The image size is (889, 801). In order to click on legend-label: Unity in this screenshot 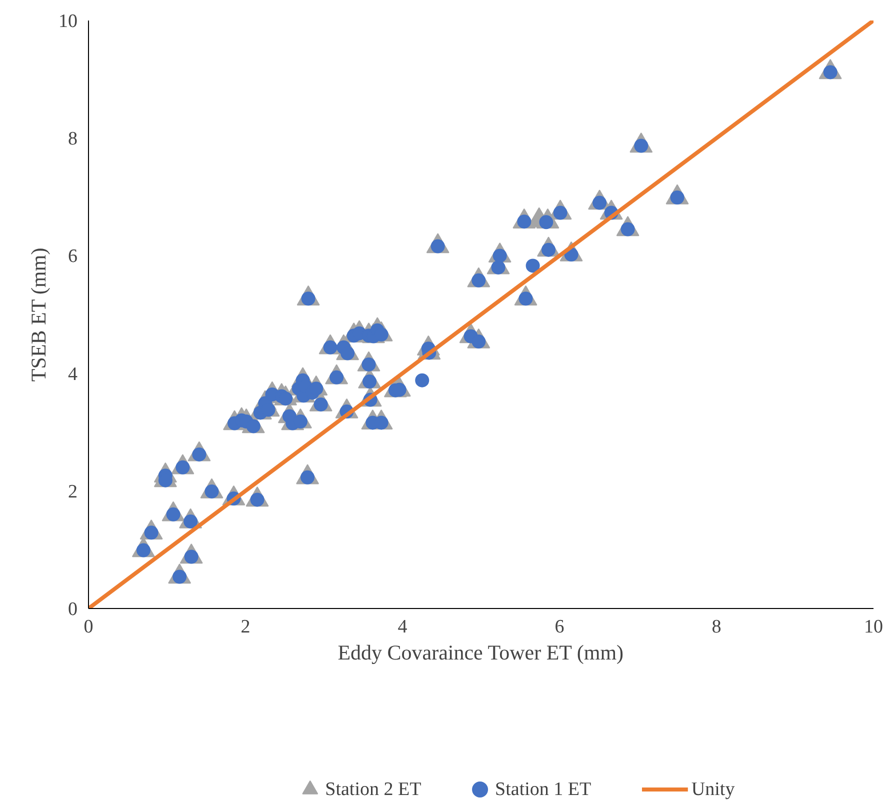, I will do `click(713, 789)`.